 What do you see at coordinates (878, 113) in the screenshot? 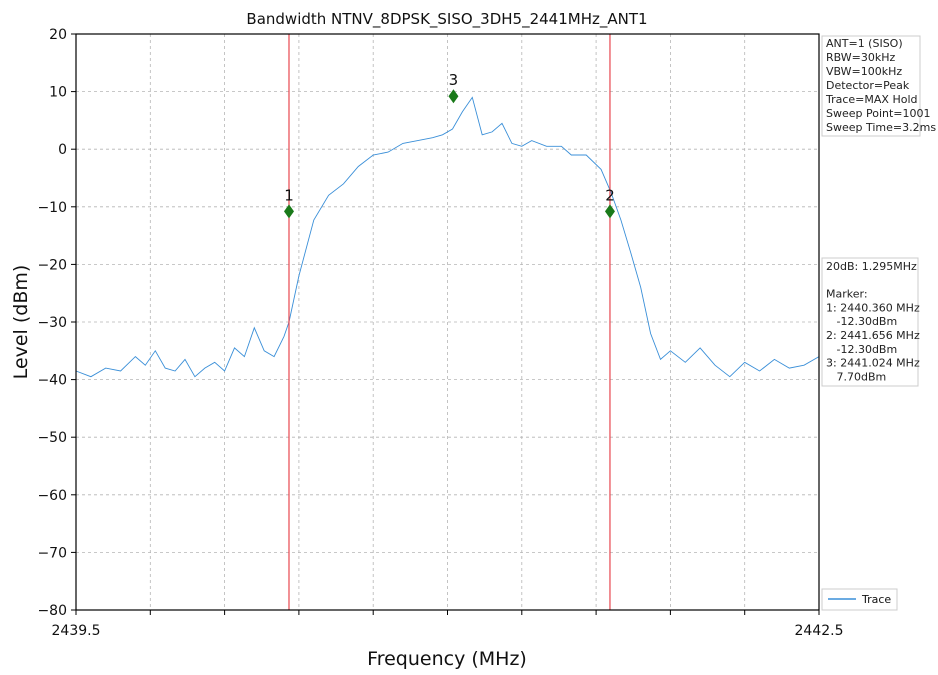
I see `info-line: Sweep Point=1001` at bounding box center [878, 113].